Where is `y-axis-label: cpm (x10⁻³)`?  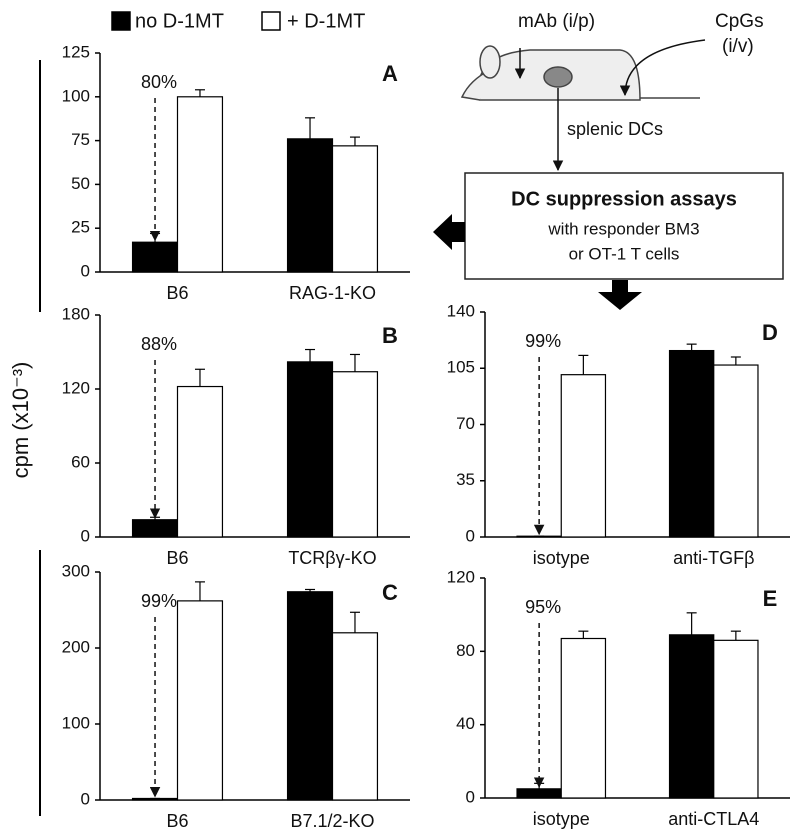
y-axis-label: cpm (x10⁻³) is located at coordinates (20, 420).